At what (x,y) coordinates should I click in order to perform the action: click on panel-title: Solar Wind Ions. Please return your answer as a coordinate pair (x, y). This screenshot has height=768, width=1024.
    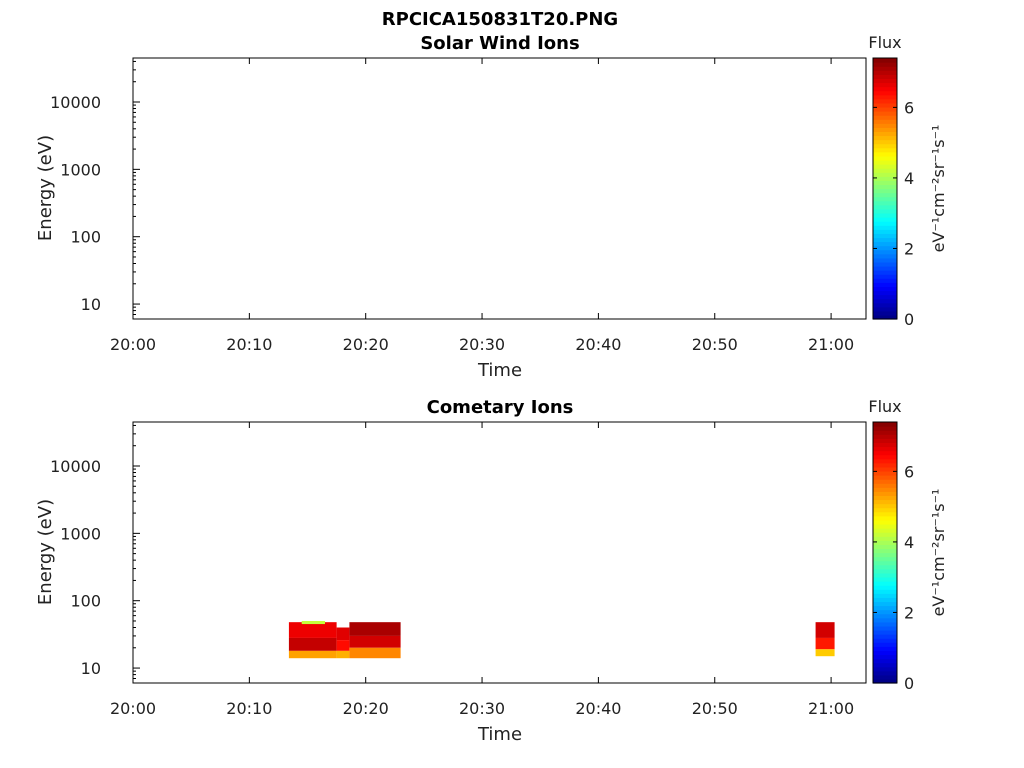
    Looking at the image, I should click on (499, 43).